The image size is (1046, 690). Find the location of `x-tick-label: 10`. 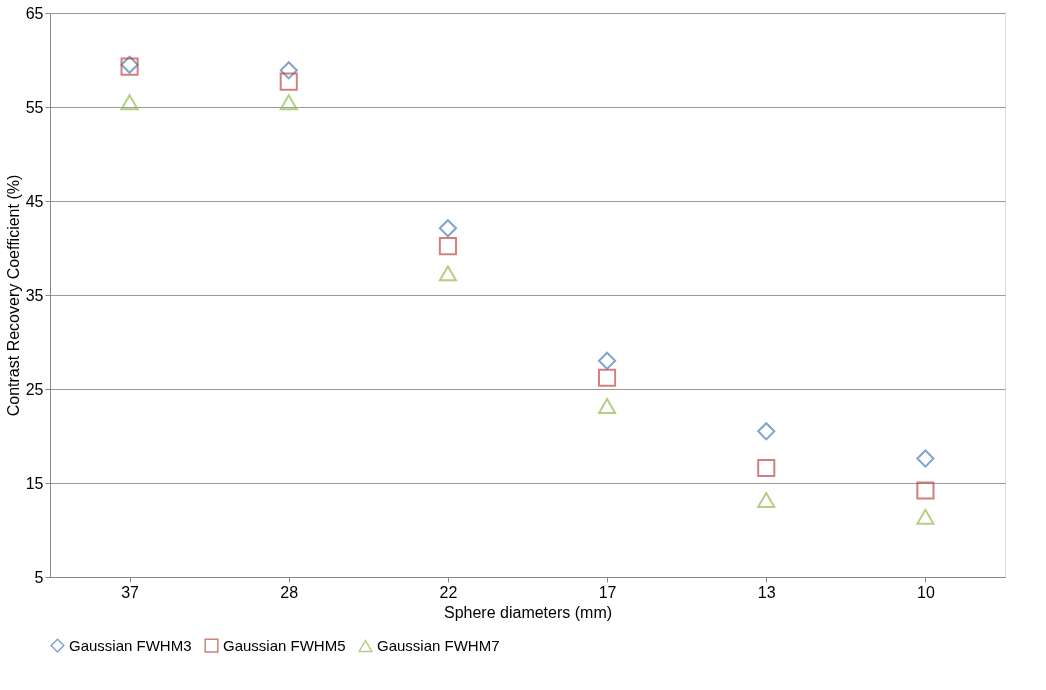

x-tick-label: 10 is located at coordinates (926, 592).